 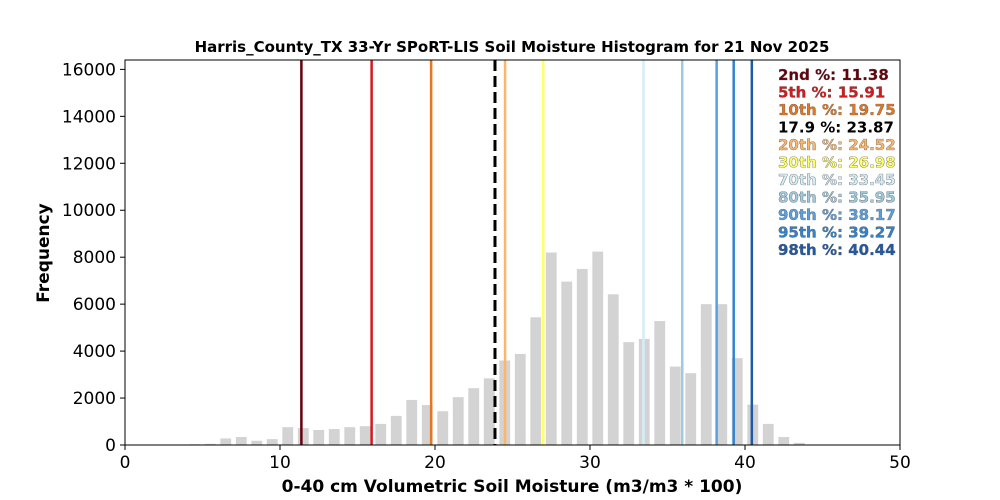 What do you see at coordinates (89, 164) in the screenshot?
I see `y-tick-label-6: 12000` at bounding box center [89, 164].